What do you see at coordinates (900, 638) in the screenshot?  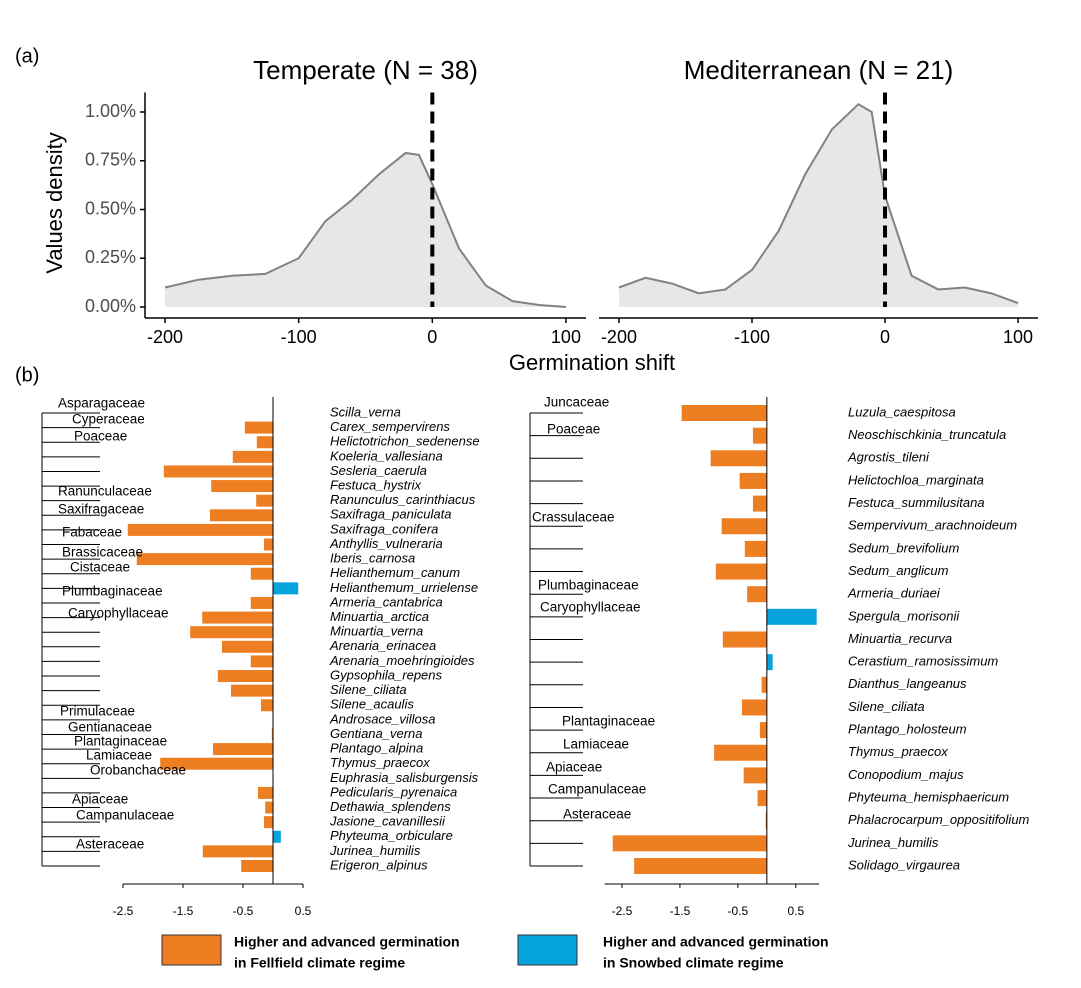 I see `species-label: Minuartia_recurva` at bounding box center [900, 638].